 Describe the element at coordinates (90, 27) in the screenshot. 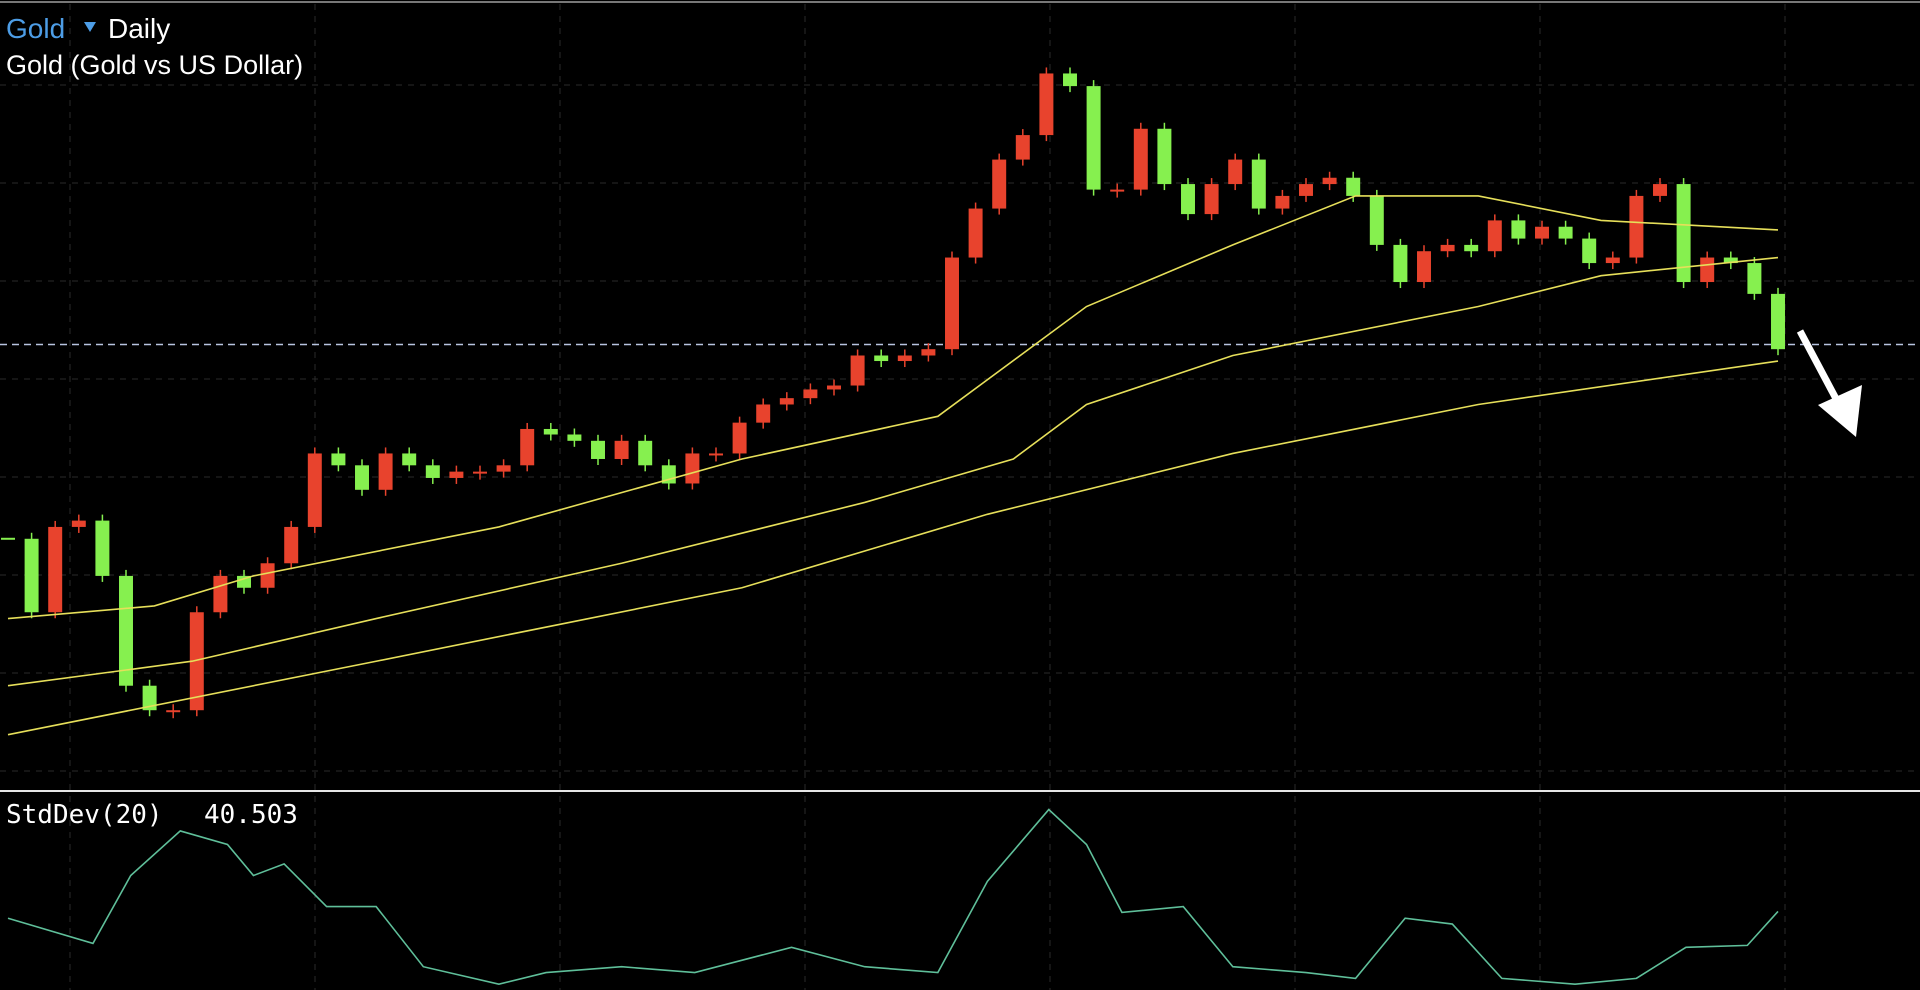

I see `symbol-dropdown` at that location.